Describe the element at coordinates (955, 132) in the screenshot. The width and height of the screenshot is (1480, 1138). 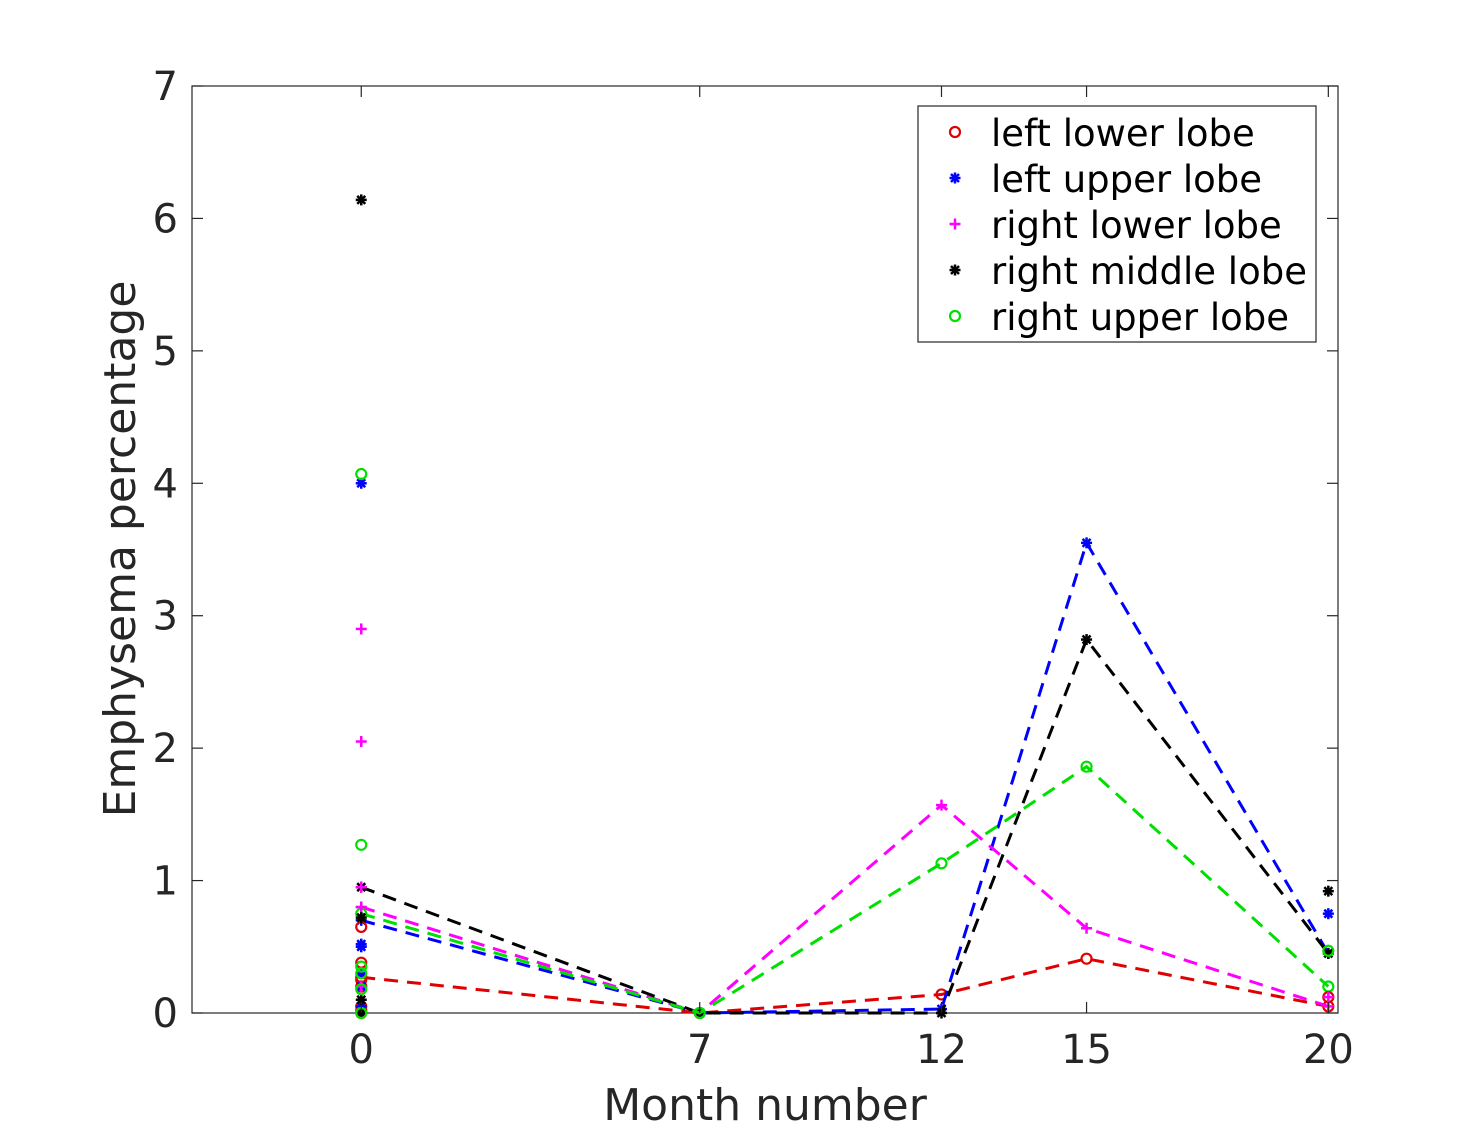
I see `legend-marker-left-lower-lobe` at that location.